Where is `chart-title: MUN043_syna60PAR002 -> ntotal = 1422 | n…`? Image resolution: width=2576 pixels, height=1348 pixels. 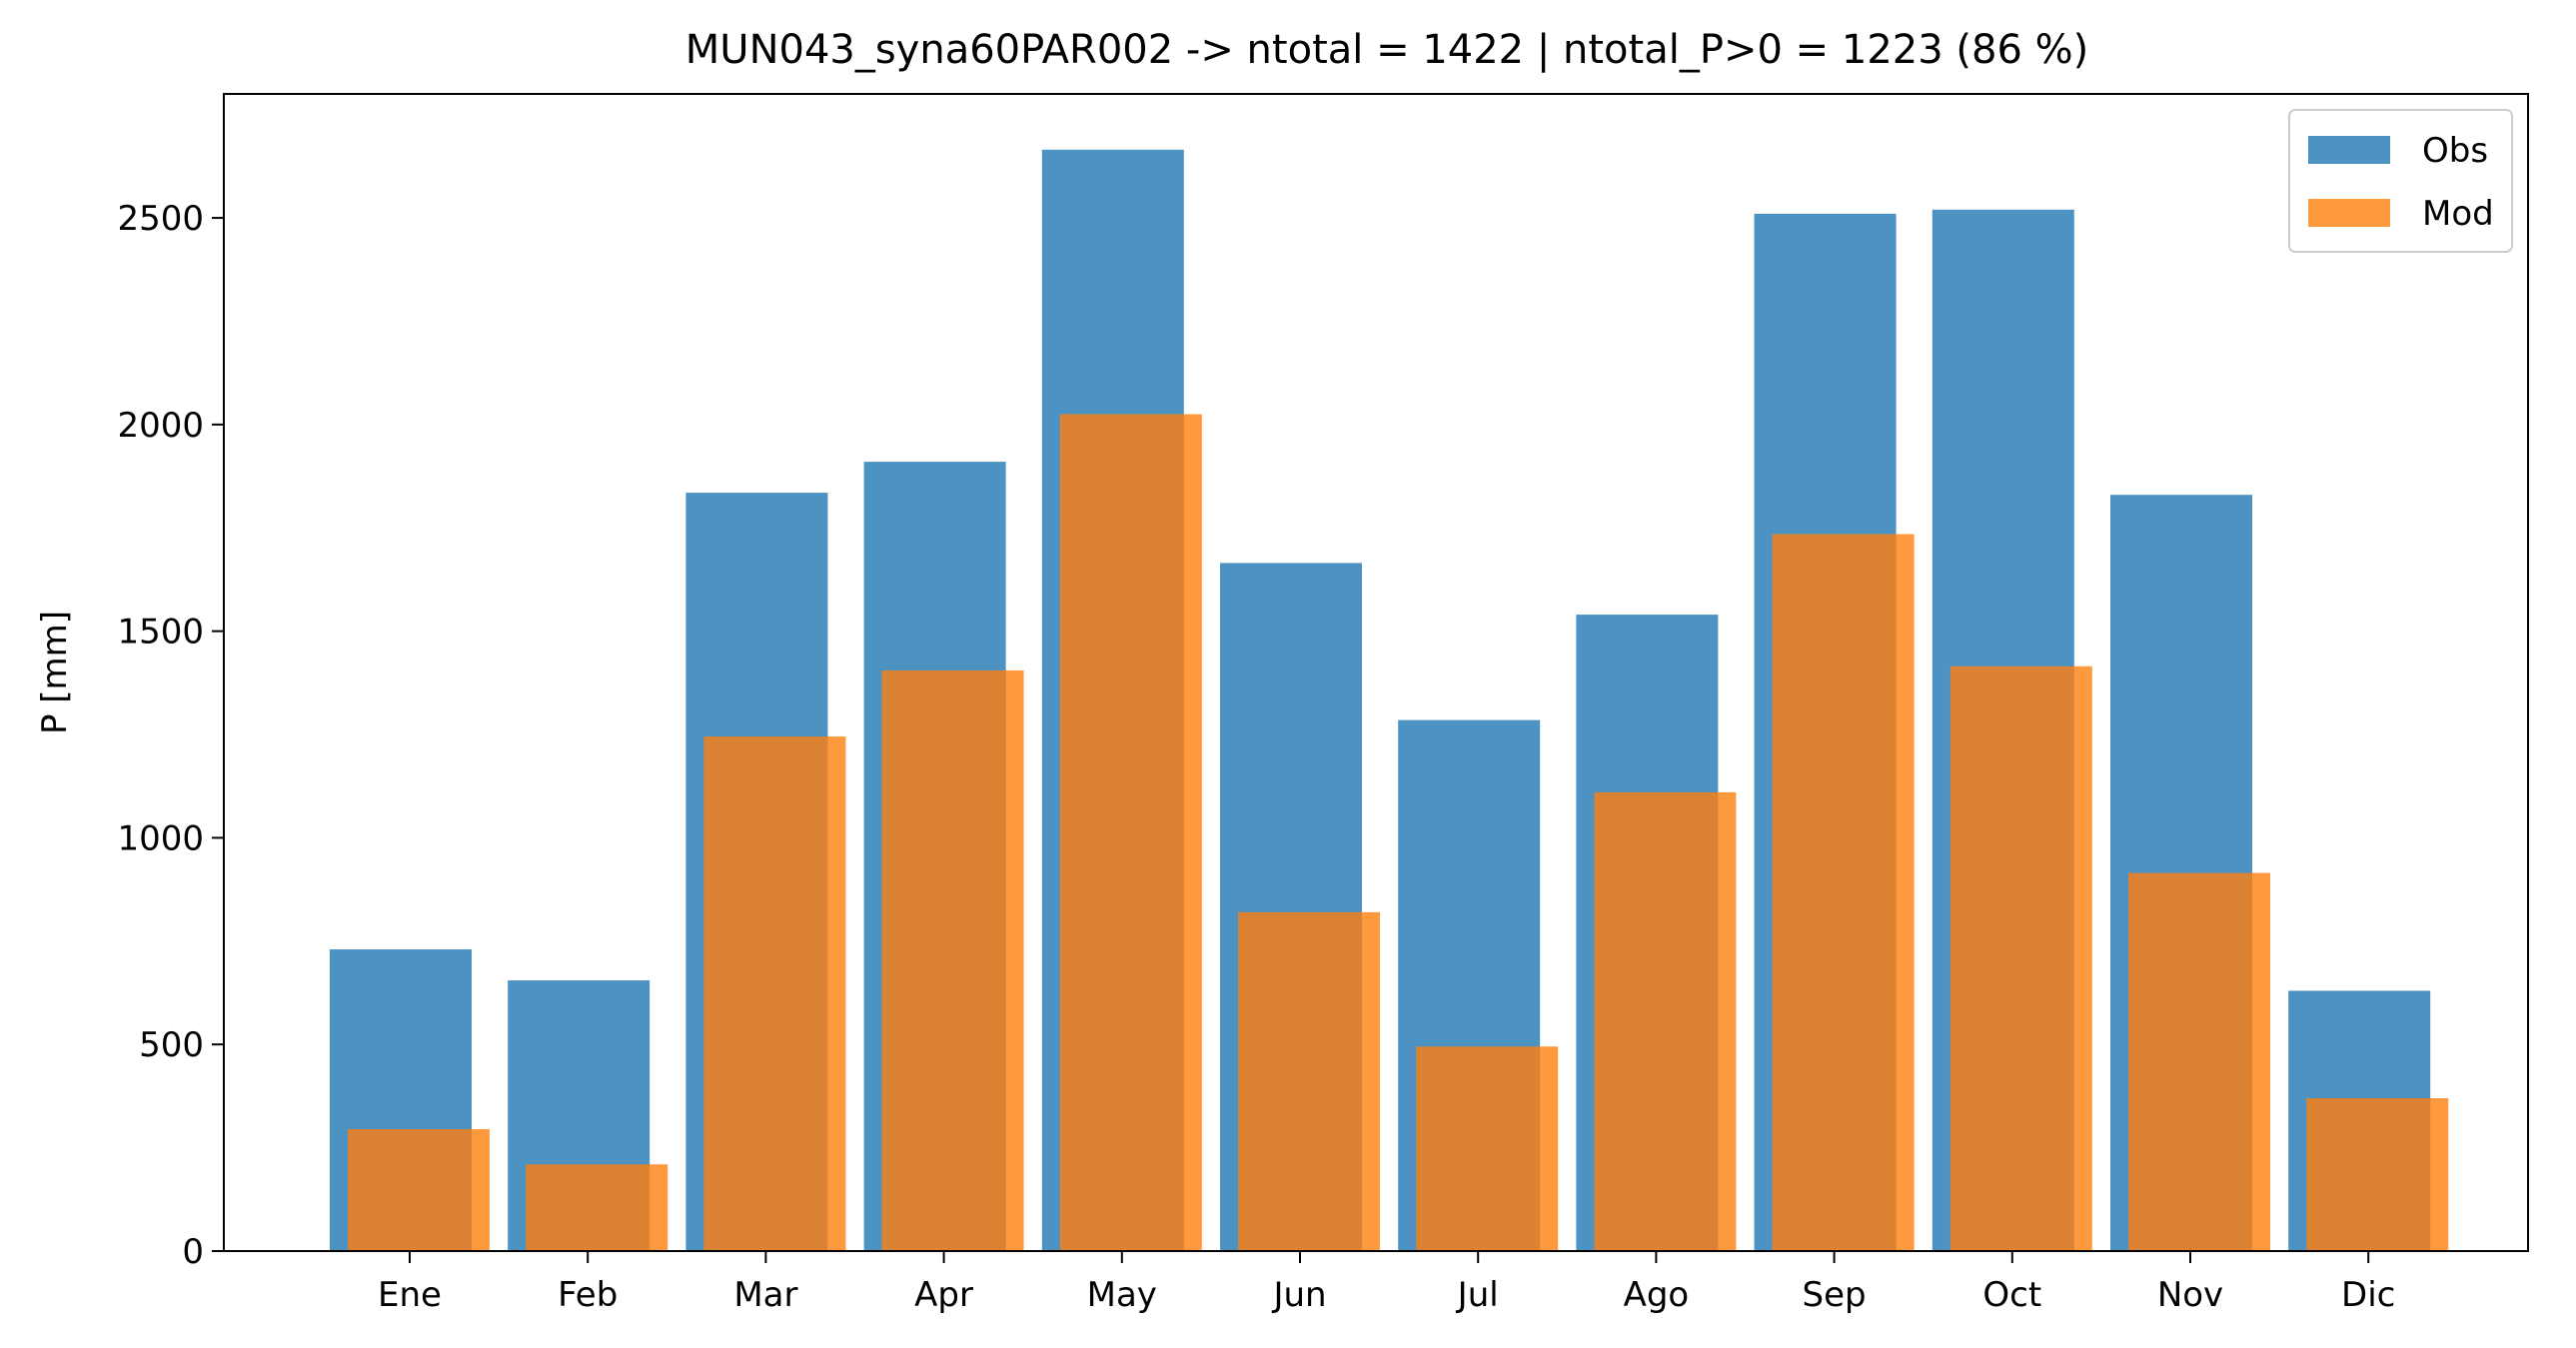
chart-title: MUN043_syna60PAR002 -> ntotal = 1422 | n… is located at coordinates (1386, 50).